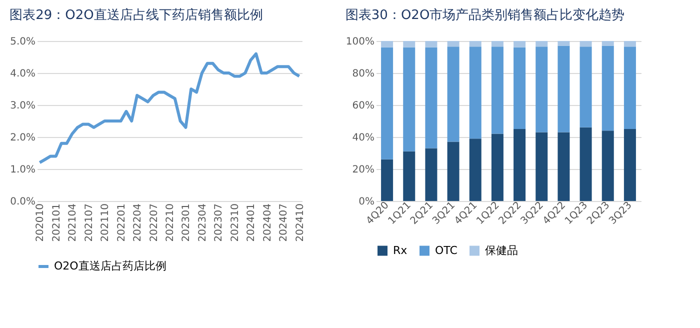 The width and height of the screenshot is (700, 328). I want to click on y-tick-label: 80%, so click(363, 74).